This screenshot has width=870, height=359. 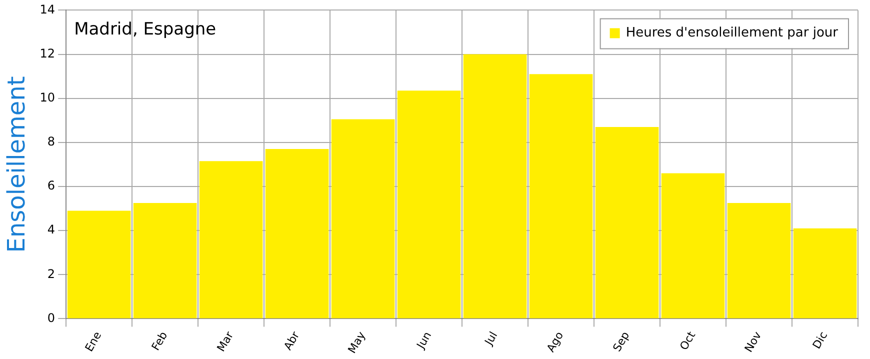 What do you see at coordinates (145, 30) in the screenshot?
I see `text: Madrid, Espagne` at bounding box center [145, 30].